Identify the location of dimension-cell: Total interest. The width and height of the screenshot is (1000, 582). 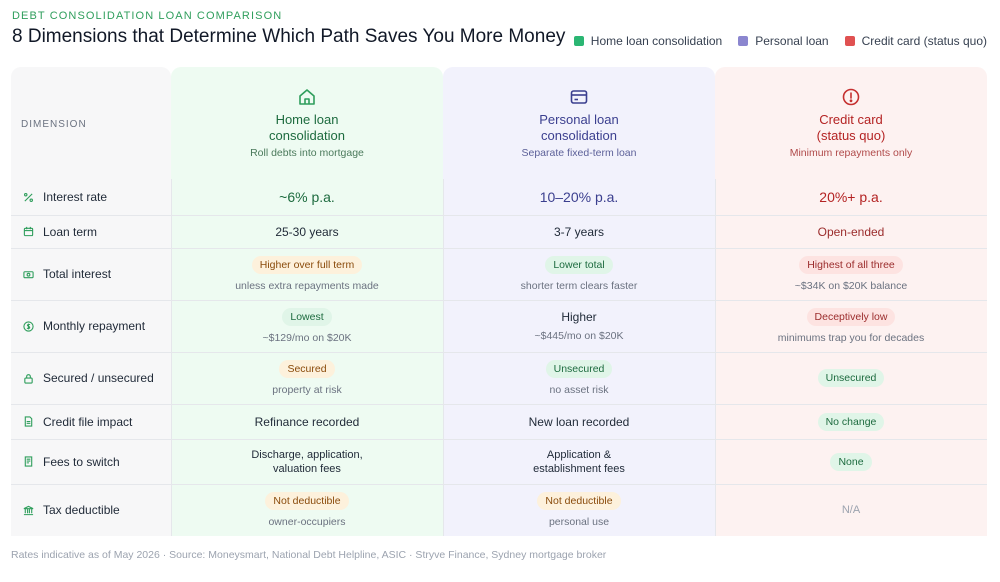
(91, 274).